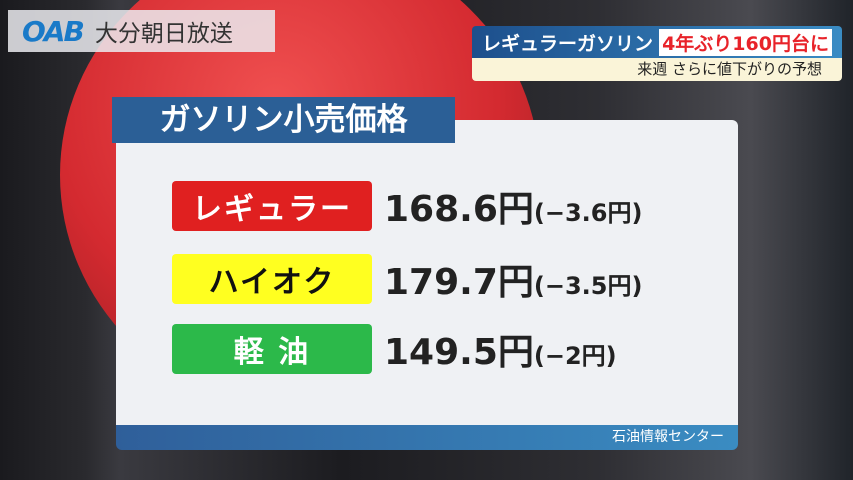 The image size is (853, 480). I want to click on price-value: 149.5円(−2円), so click(500, 349).